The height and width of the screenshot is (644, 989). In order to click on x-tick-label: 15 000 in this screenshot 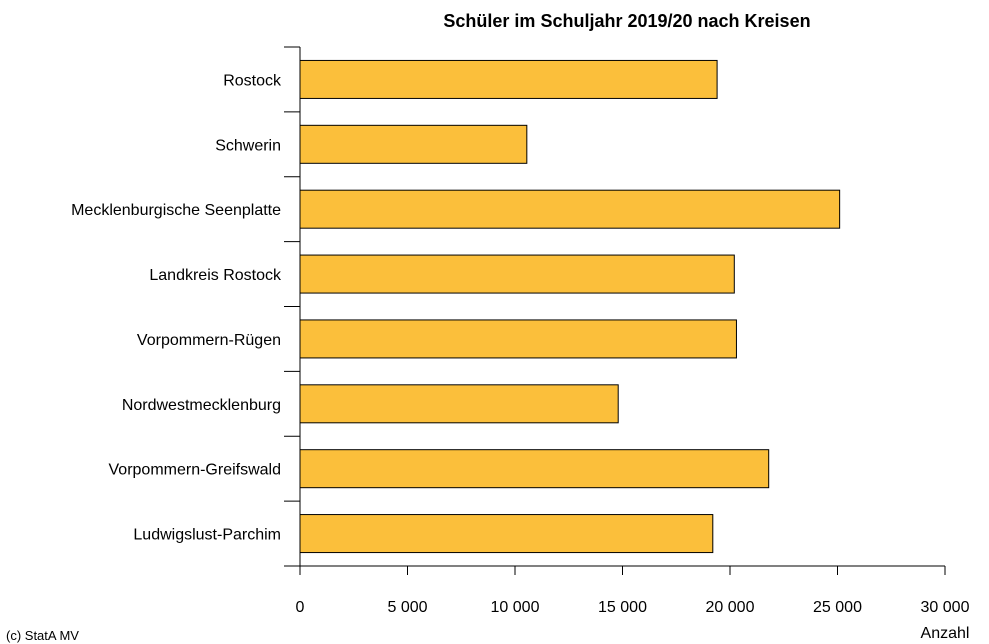, I will do `click(622, 607)`.